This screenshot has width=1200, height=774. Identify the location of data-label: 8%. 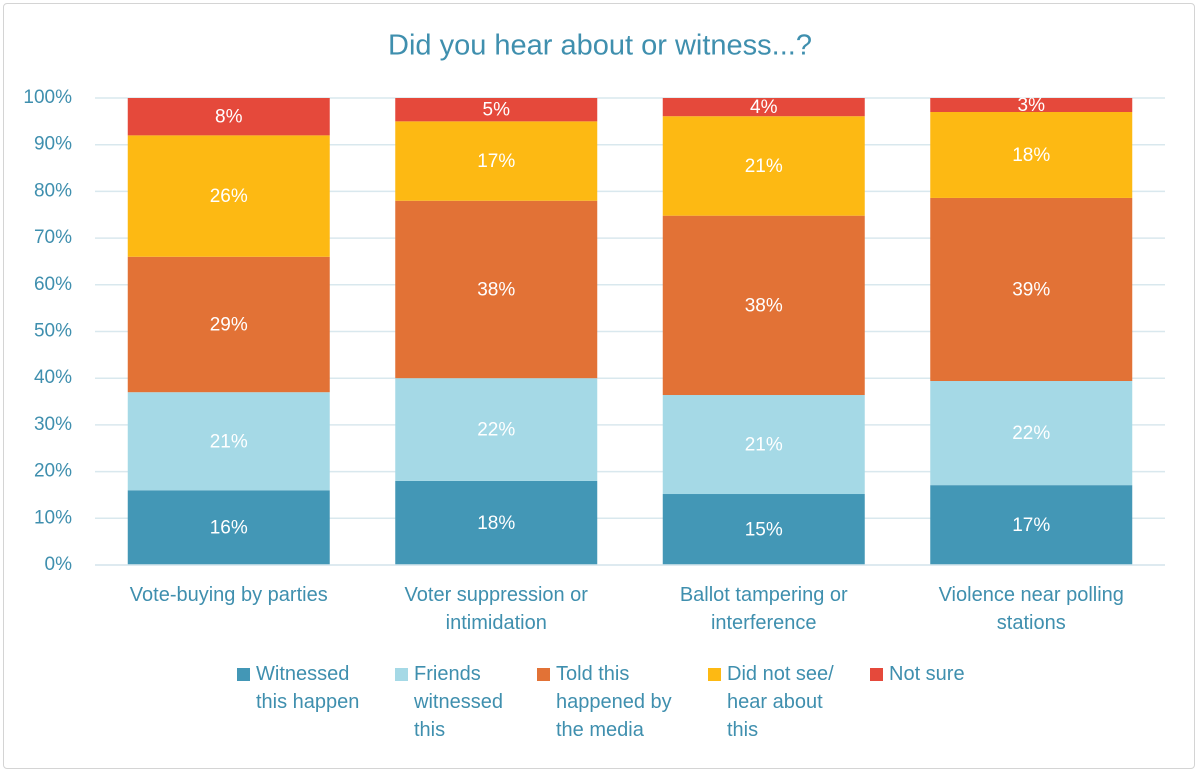
(229, 117).